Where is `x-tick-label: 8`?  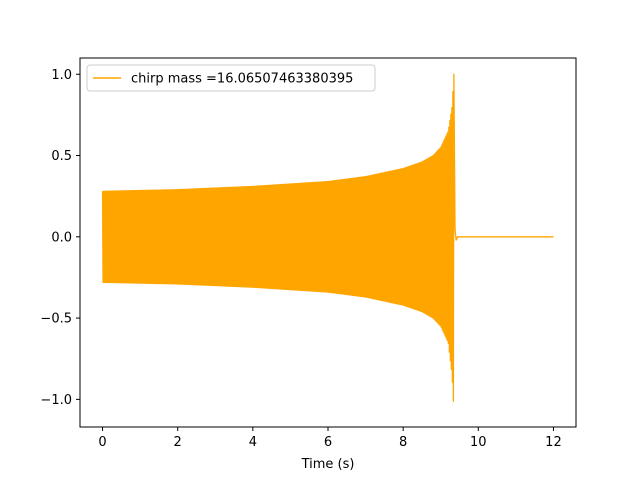 x-tick-label: 8 is located at coordinates (403, 442).